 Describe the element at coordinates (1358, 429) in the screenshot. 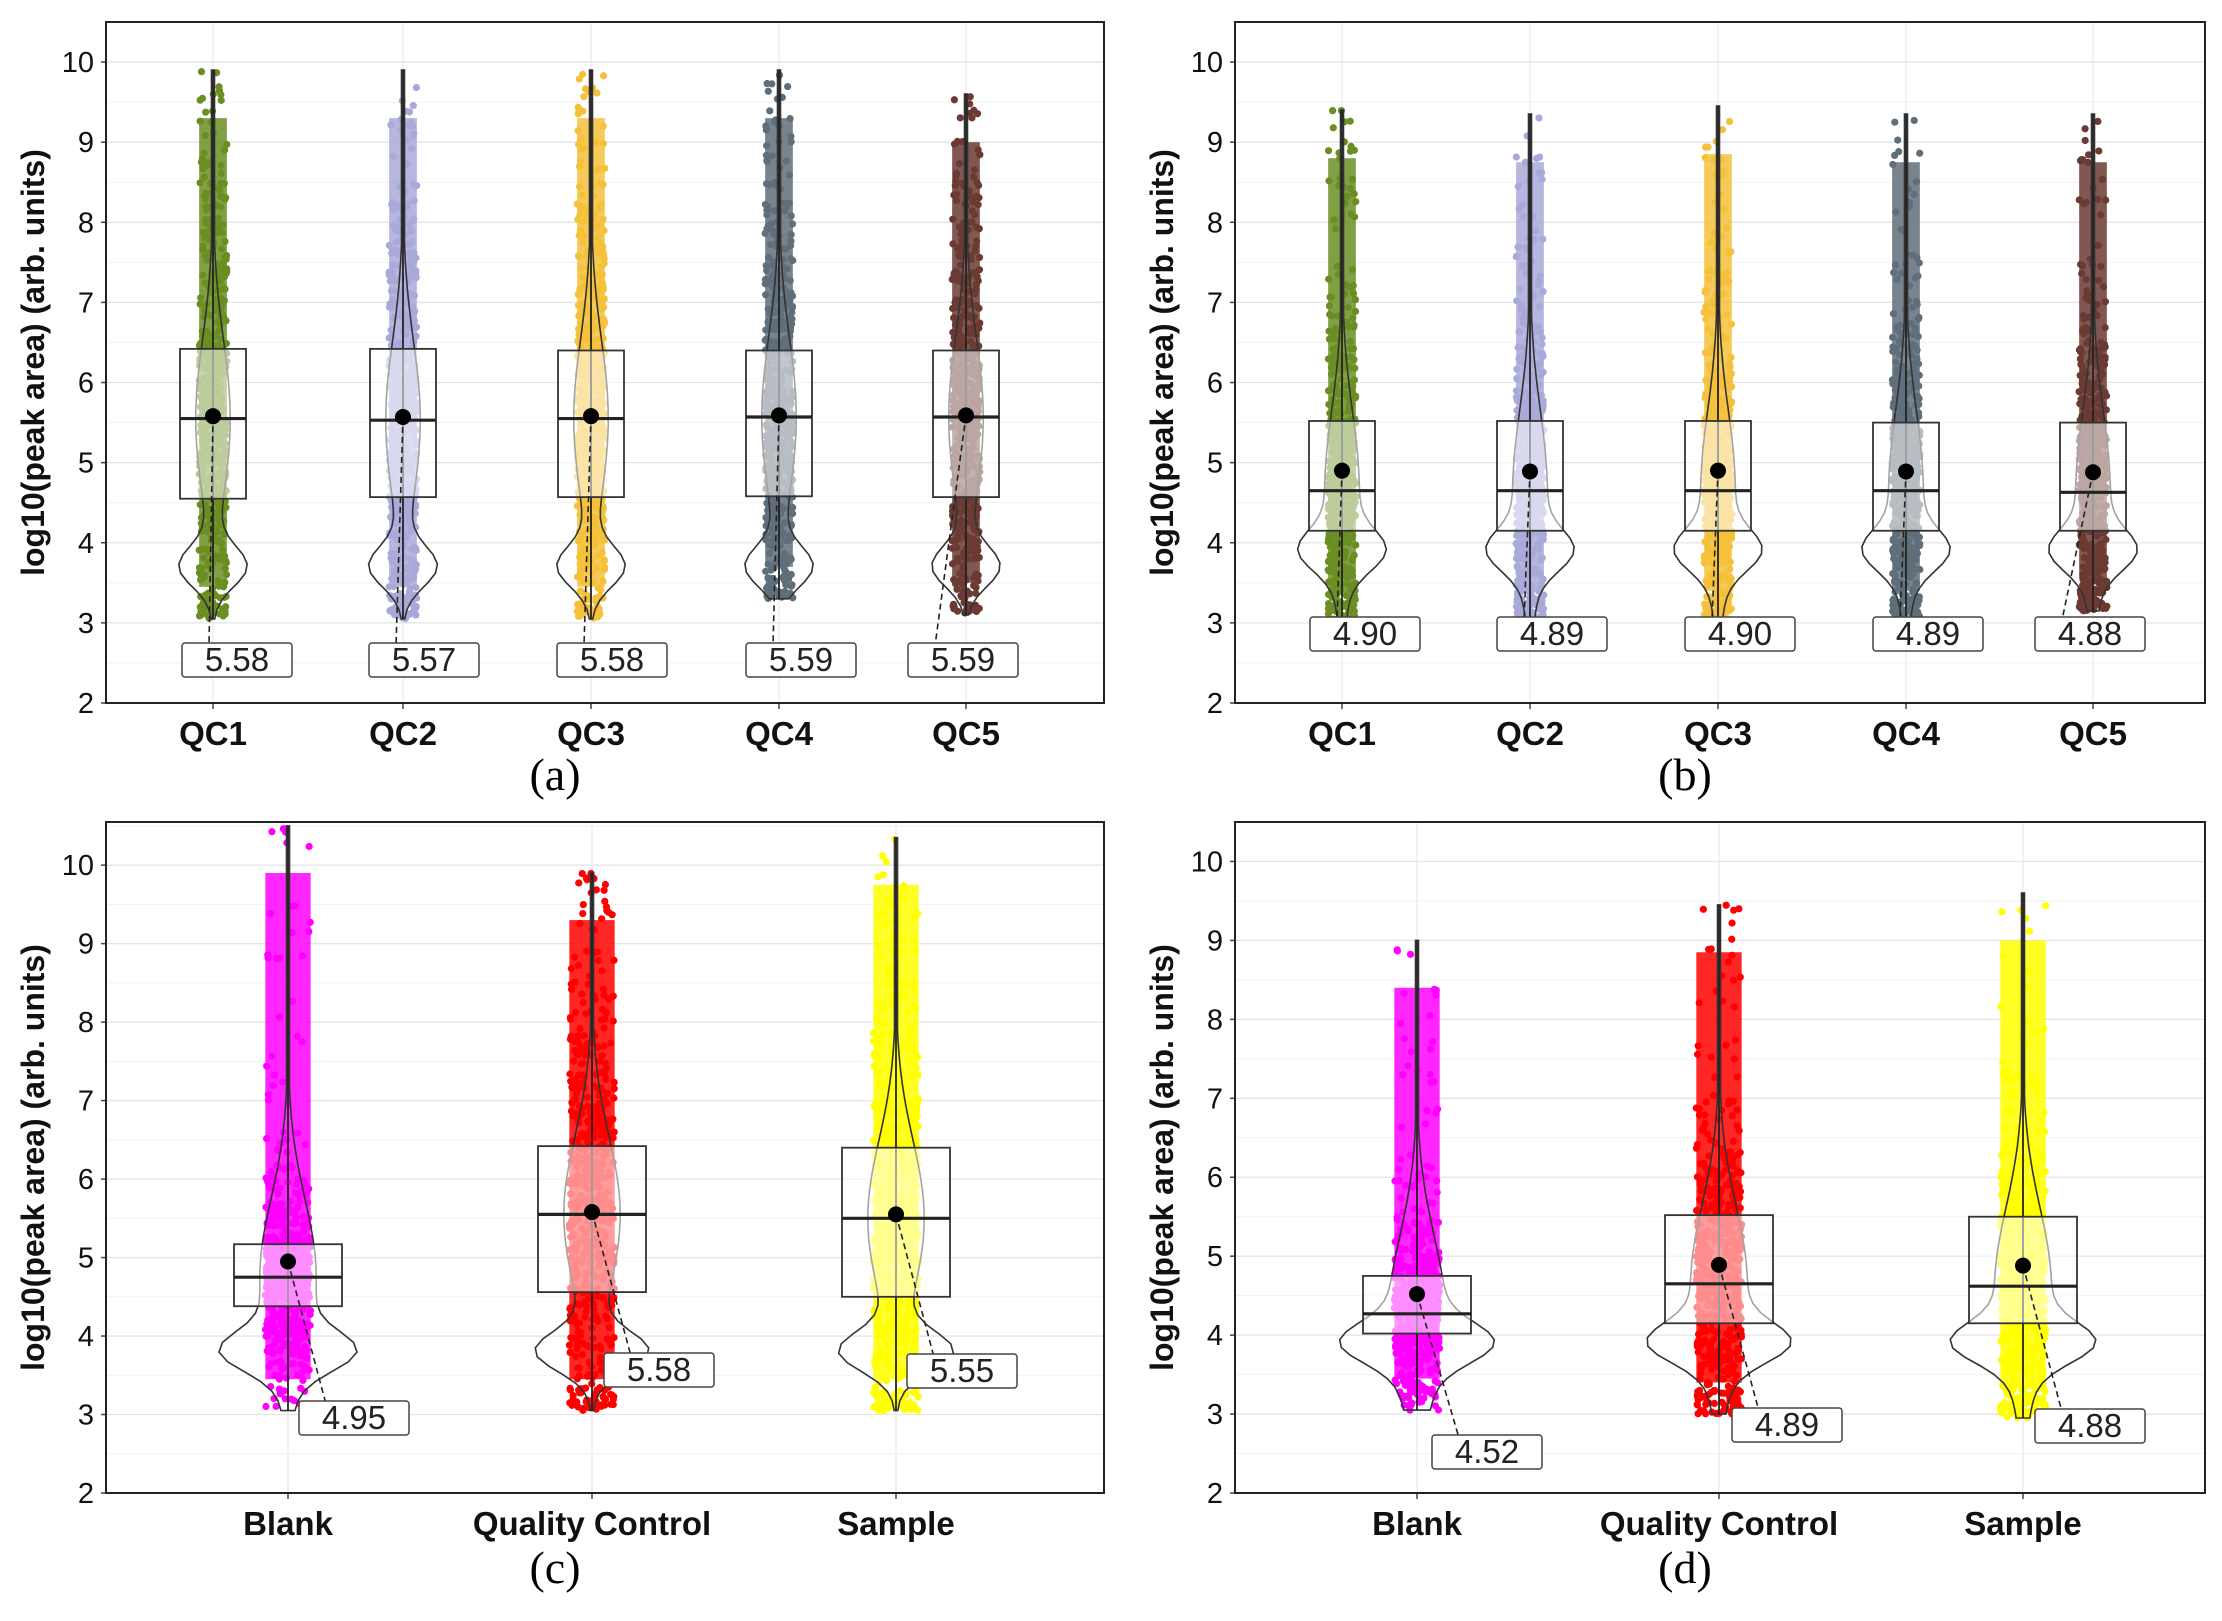

I see `category-qc1: 4.90 QC1` at that location.